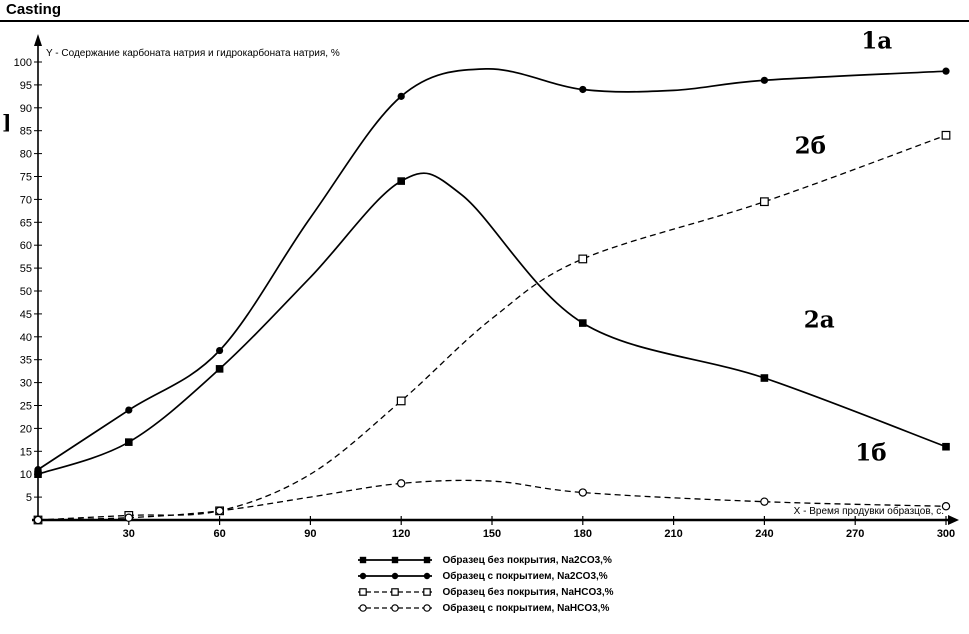  What do you see at coordinates (492, 534) in the screenshot?
I see `svg-text: 150` at bounding box center [492, 534].